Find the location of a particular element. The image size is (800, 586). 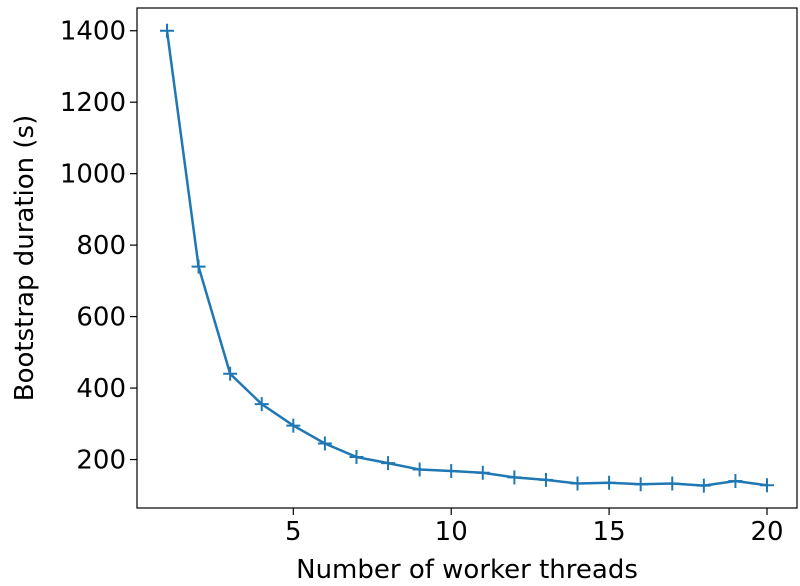

x-tick-label: 5 is located at coordinates (293, 532).